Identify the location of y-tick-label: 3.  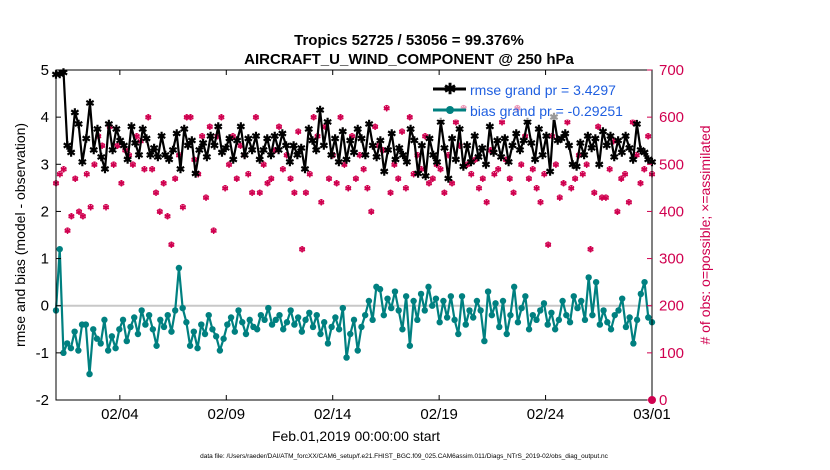
(45, 164).